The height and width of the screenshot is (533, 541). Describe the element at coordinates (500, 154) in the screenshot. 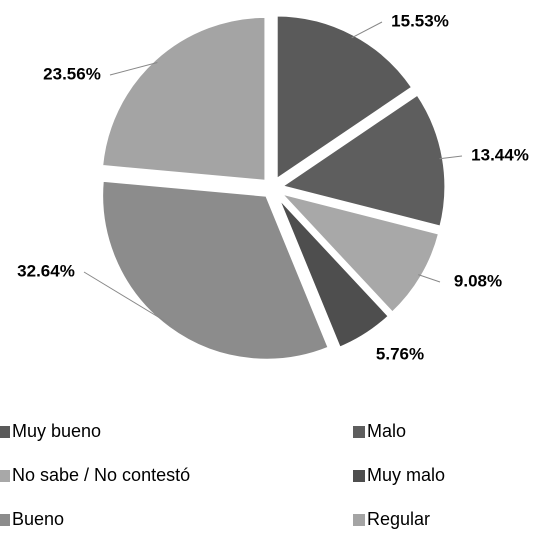

I see `data-label: 13.44%` at that location.